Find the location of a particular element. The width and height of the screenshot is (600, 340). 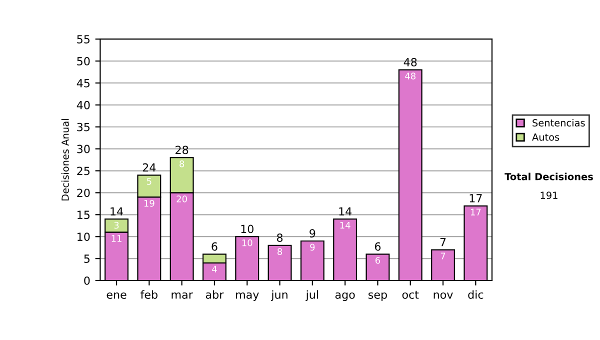

data-label: 11 is located at coordinates (117, 238).